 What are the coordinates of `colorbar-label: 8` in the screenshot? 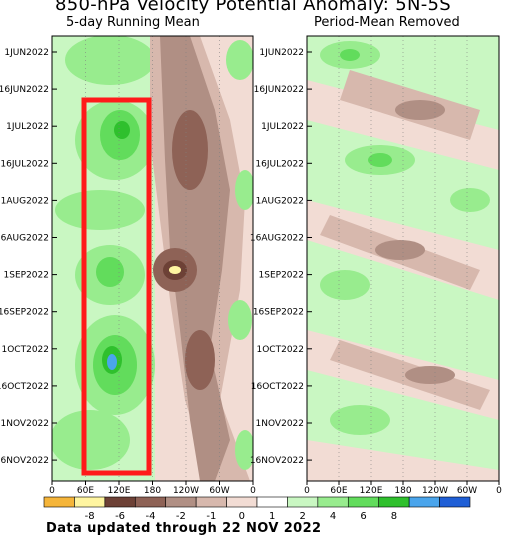 It's located at (394, 516).